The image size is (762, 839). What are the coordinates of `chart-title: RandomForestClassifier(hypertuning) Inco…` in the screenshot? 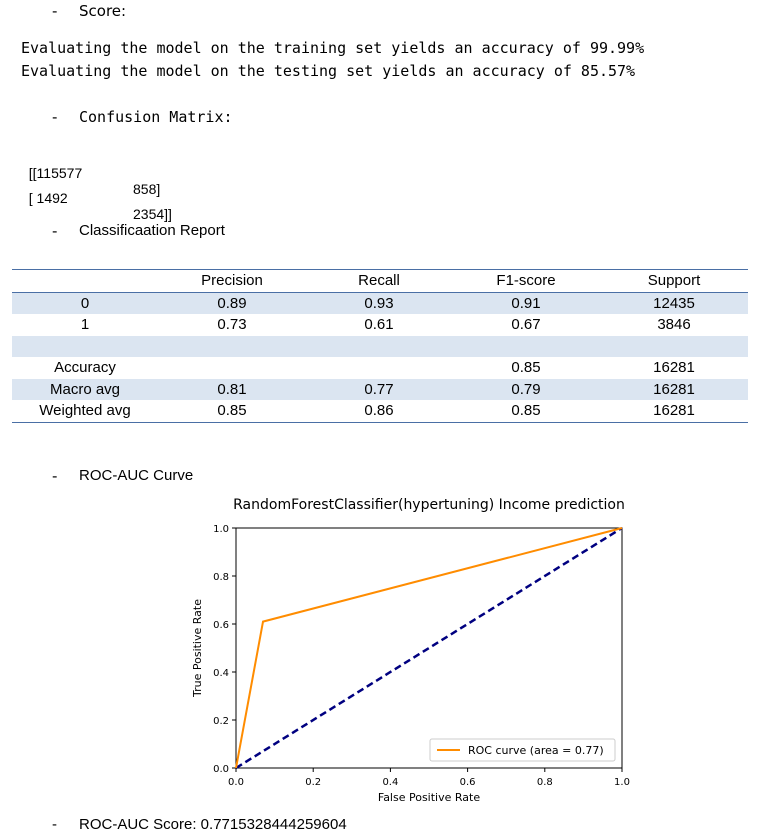 It's located at (429, 505).